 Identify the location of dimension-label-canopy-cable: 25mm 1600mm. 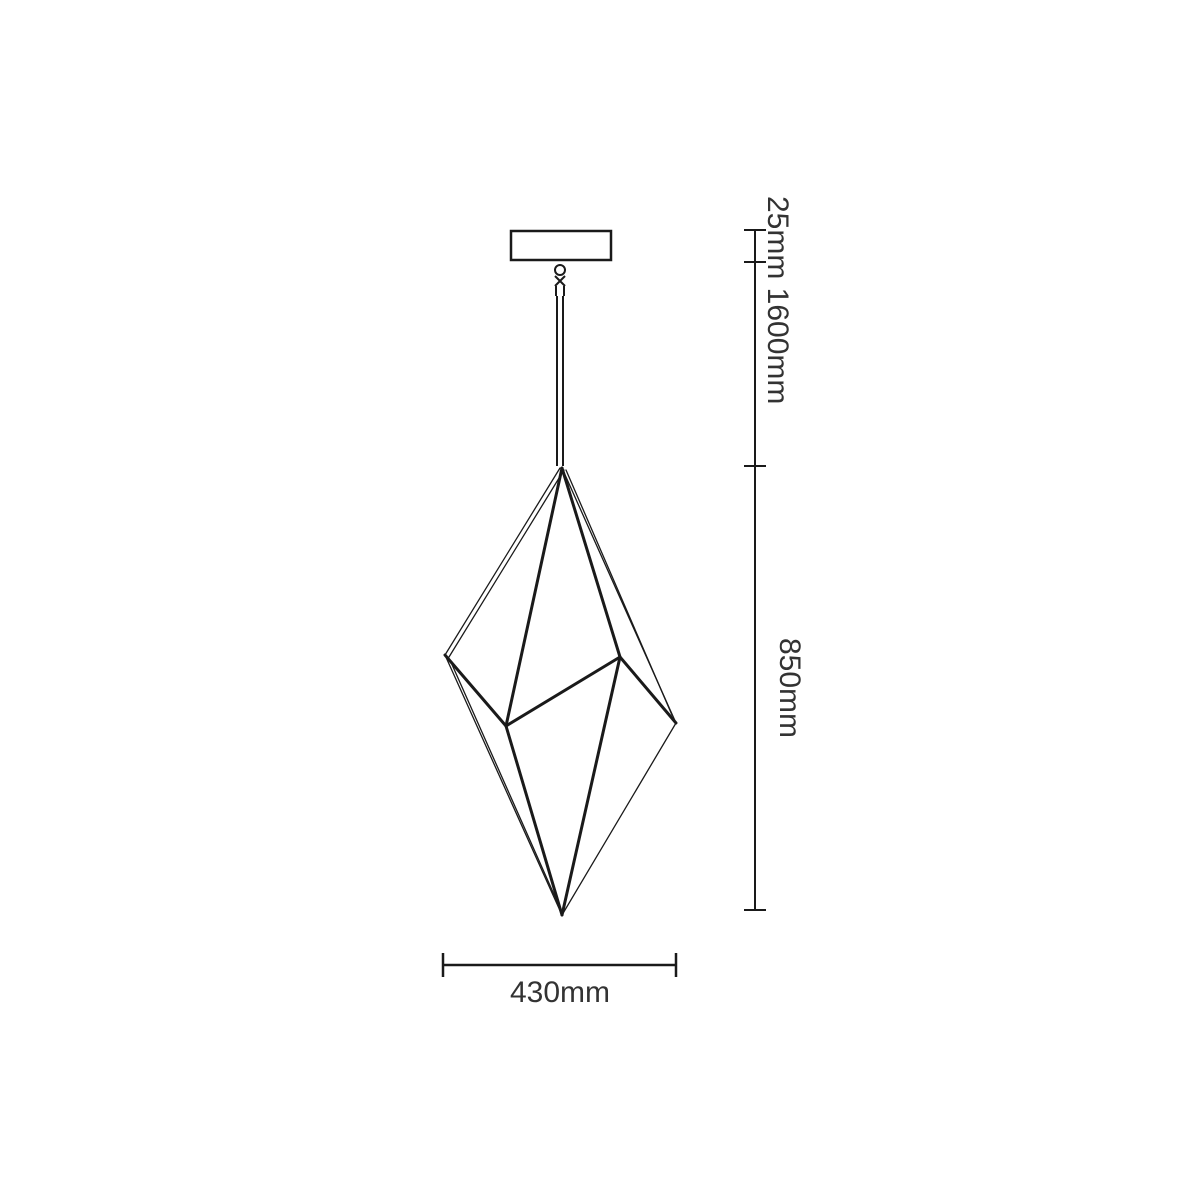
(777, 300).